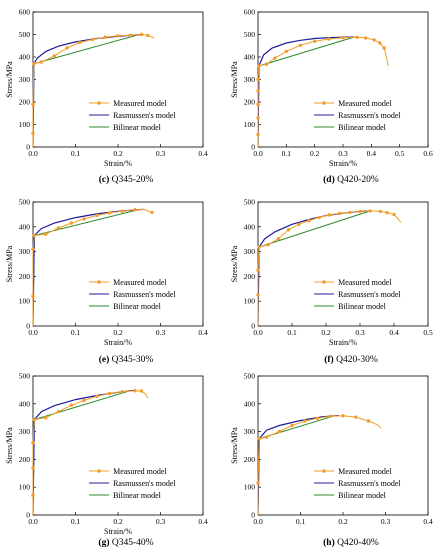 The image size is (440, 550). What do you see at coordinates (357, 543) in the screenshot?
I see `caption-text: Q420-40%` at bounding box center [357, 543].